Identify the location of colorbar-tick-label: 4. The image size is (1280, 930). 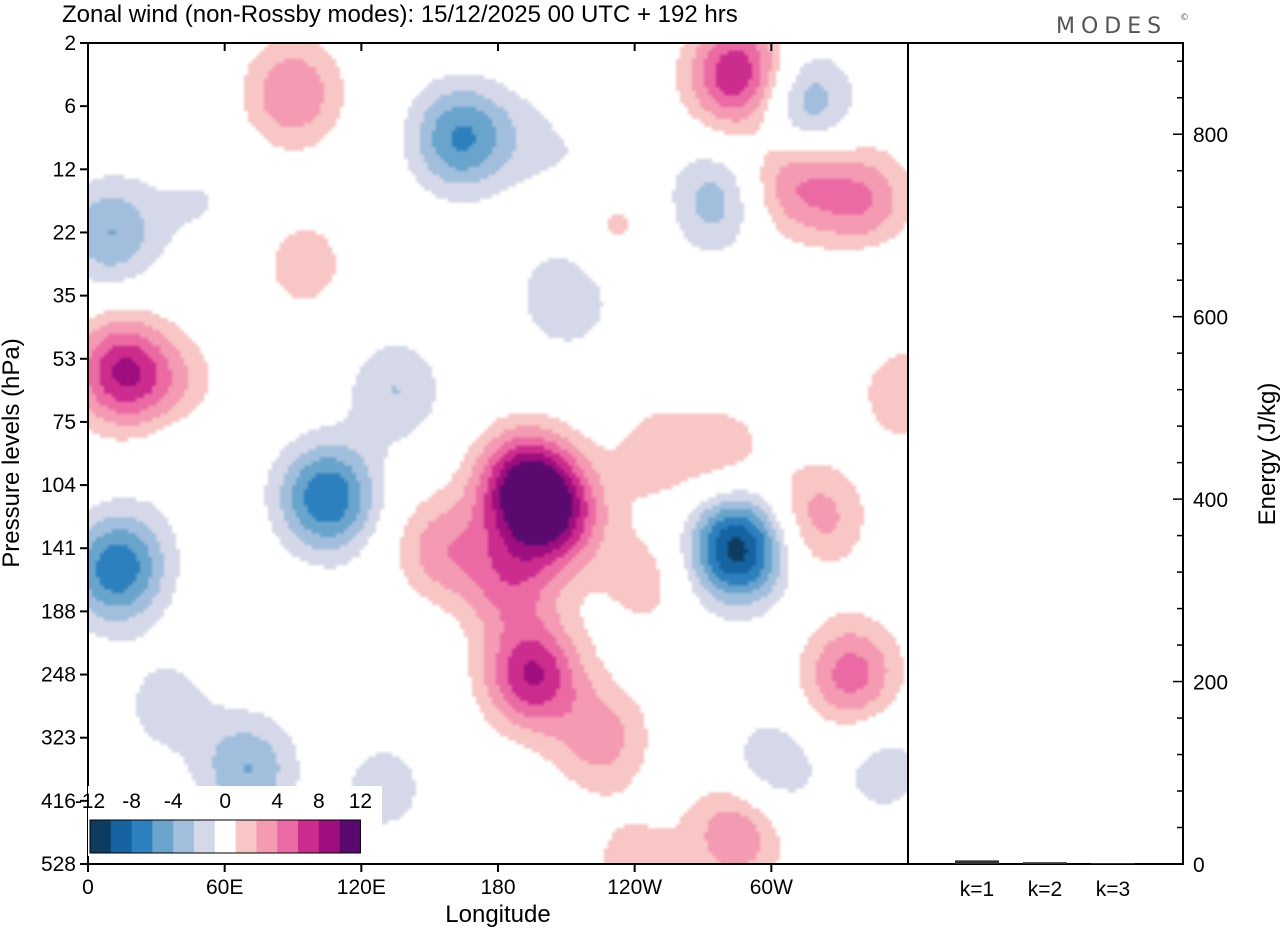
(277, 801).